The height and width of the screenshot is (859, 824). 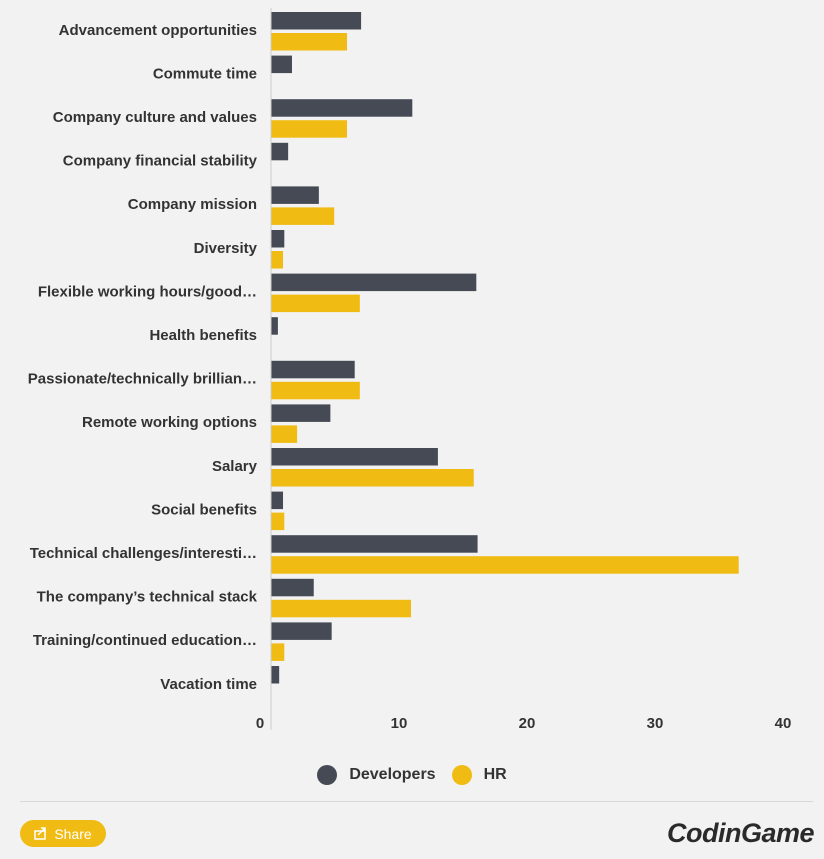 I want to click on category-label: Company culture and values, so click(x=155, y=117).